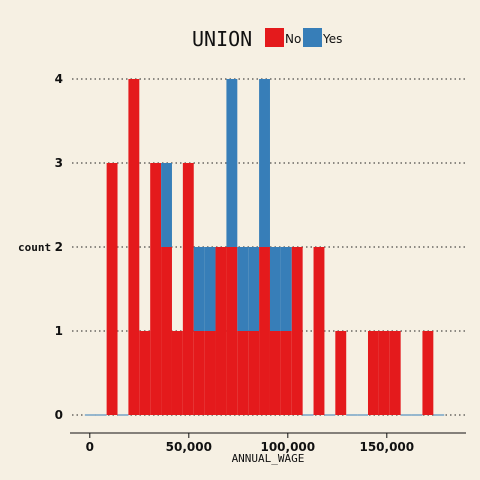  Describe the element at coordinates (59, 163) in the screenshot. I see `y-tick-label: 3` at that location.